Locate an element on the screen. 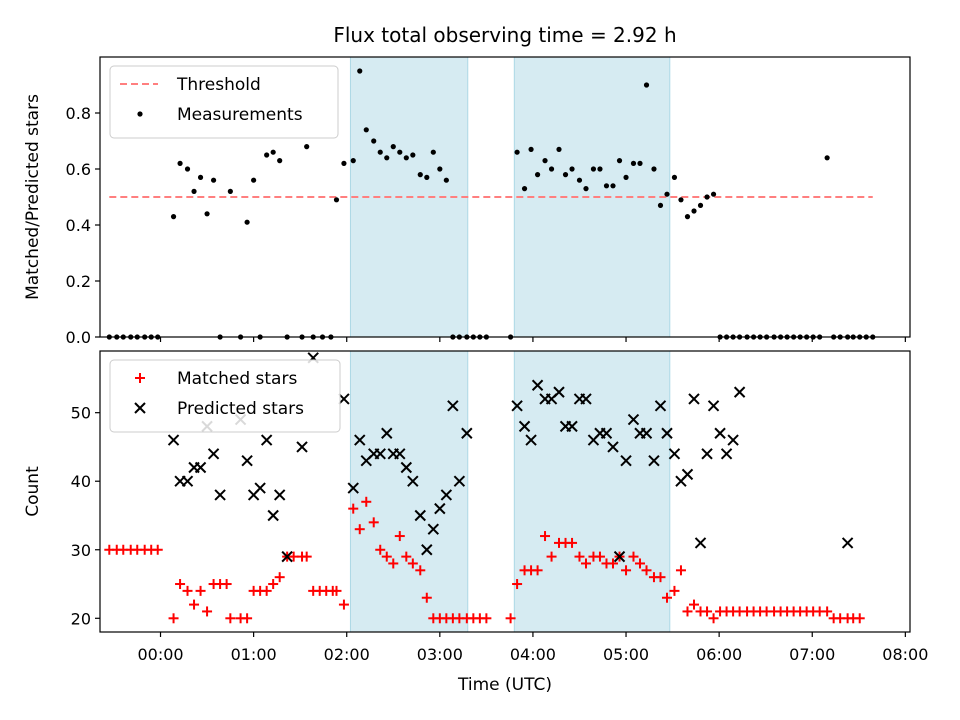 The width and height of the screenshot is (960, 720). legend-label: Matched stars is located at coordinates (237, 379).